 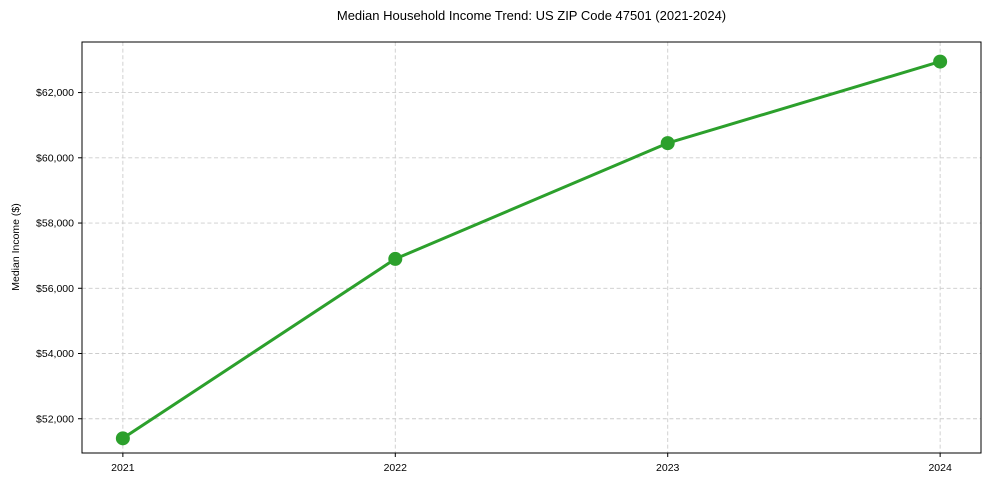 I want to click on x-tick-label: 2023, so click(x=668, y=468).